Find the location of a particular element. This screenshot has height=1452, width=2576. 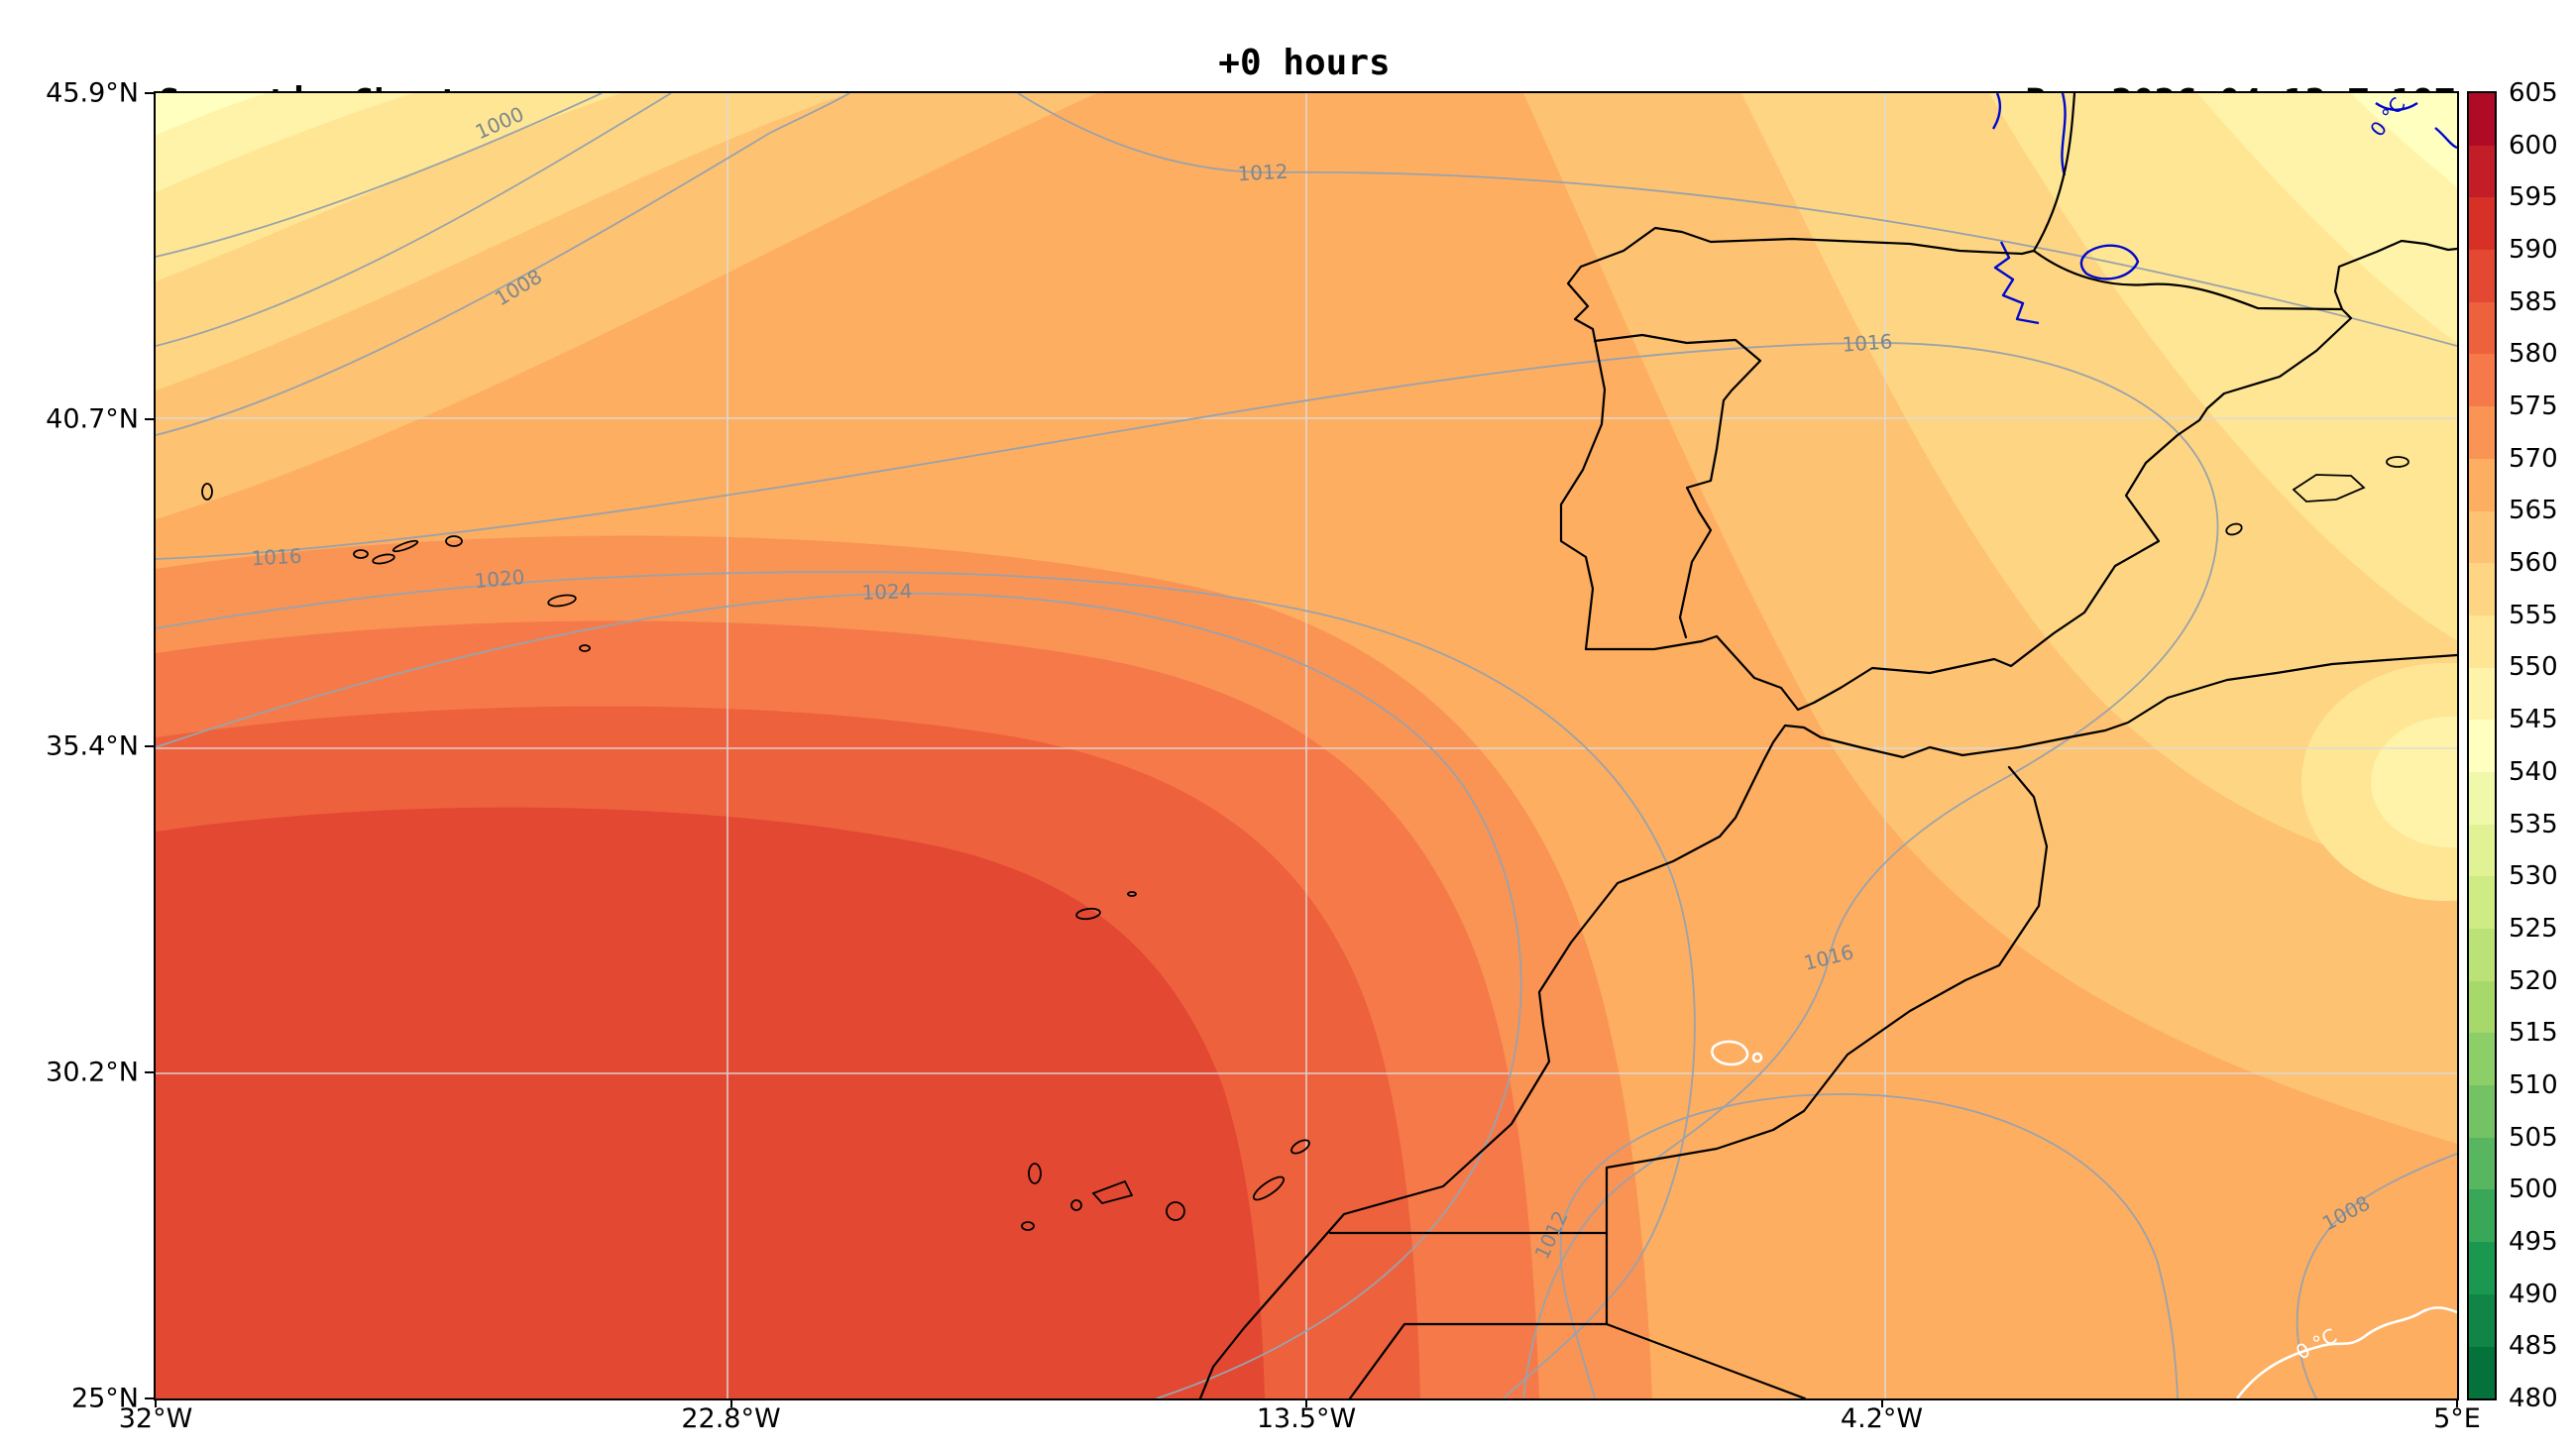

zero-isotherm-white is located at coordinates (2084, 1219).